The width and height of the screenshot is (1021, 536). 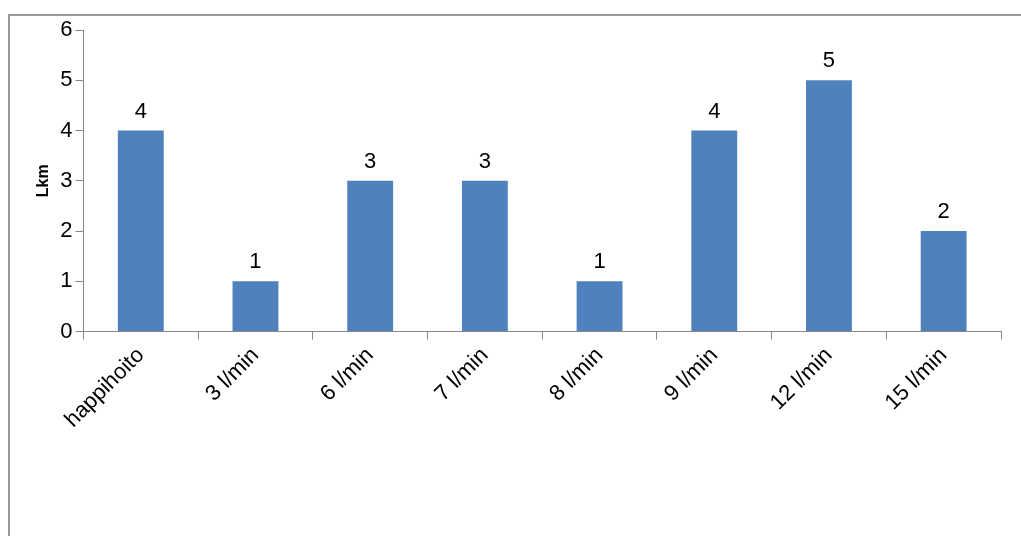 What do you see at coordinates (66, 330) in the screenshot?
I see `y-tick-label: 0` at bounding box center [66, 330].